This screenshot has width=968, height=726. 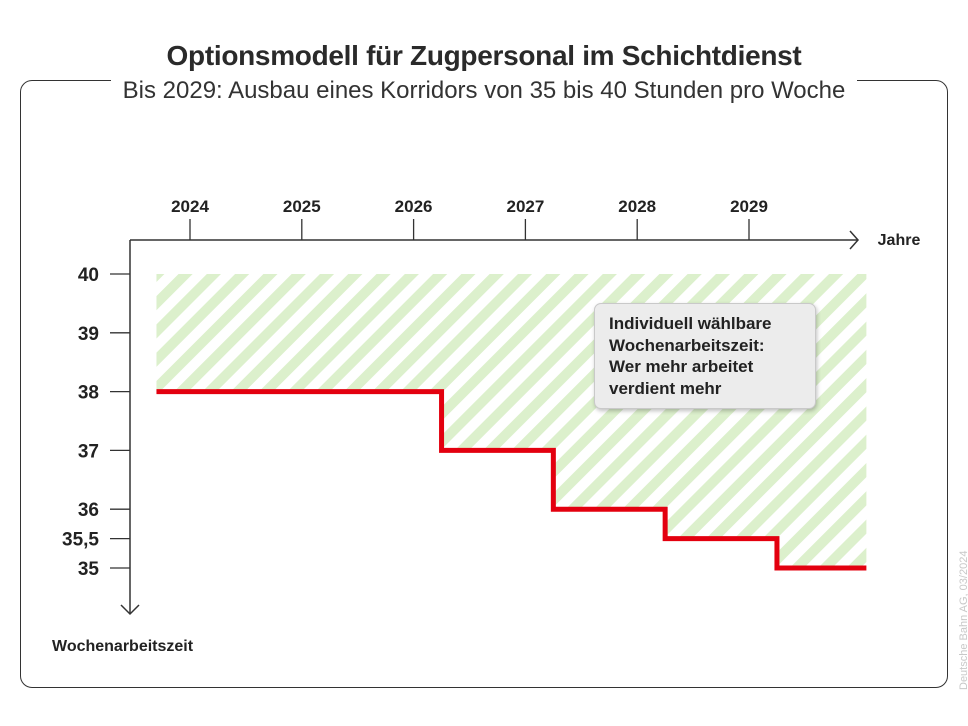 I want to click on y-tick-label: 36, so click(x=88, y=510).